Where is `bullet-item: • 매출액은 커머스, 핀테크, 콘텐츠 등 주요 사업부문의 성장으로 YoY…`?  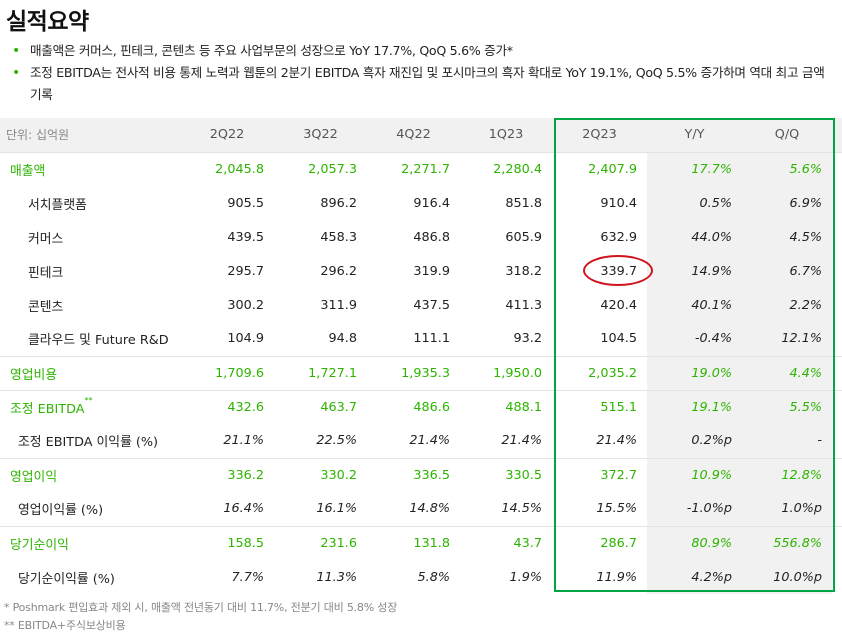
bullet-item: • 매출액은 커머스, 핀테크, 콘텐츠 등 주요 사업부문의 성장으로 YoY… is located at coordinates (422, 51).